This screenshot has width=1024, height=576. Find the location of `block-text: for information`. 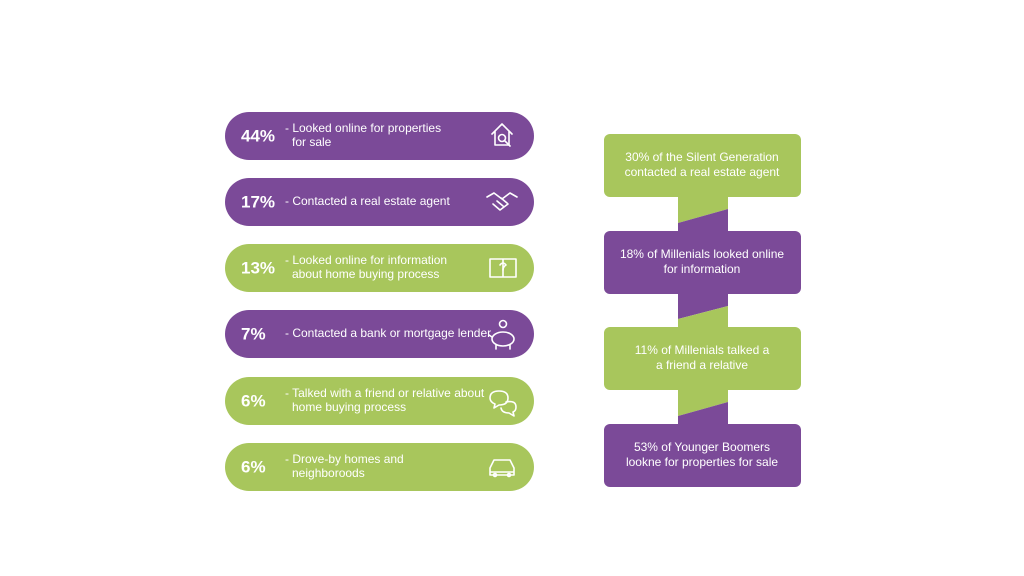

block-text: for information is located at coordinates (702, 269).